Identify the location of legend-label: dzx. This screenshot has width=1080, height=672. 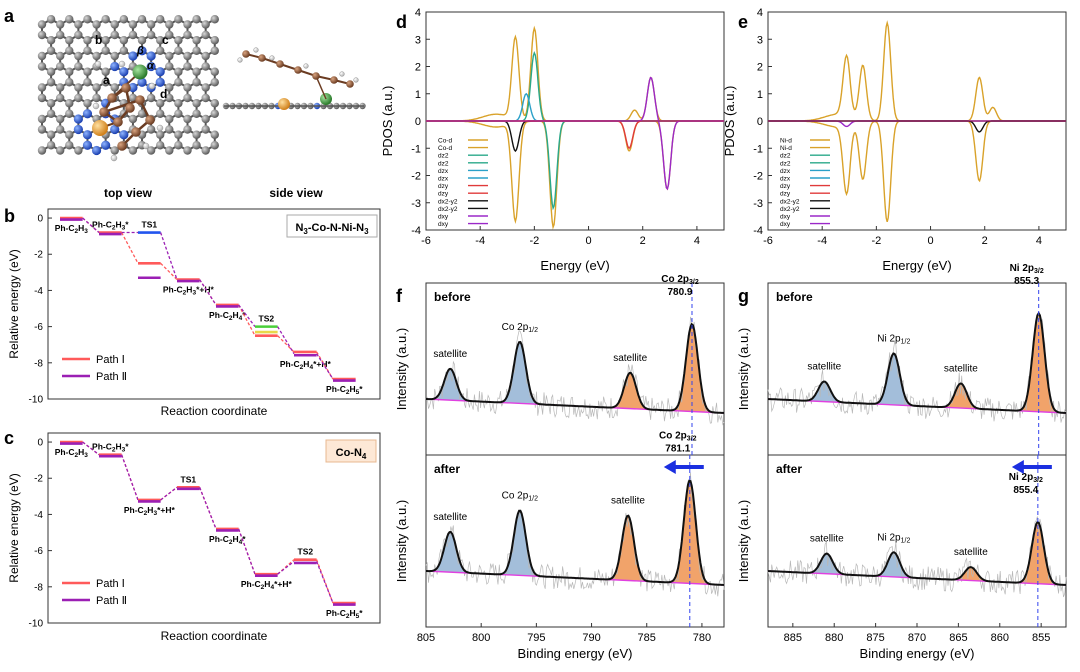
(785, 179).